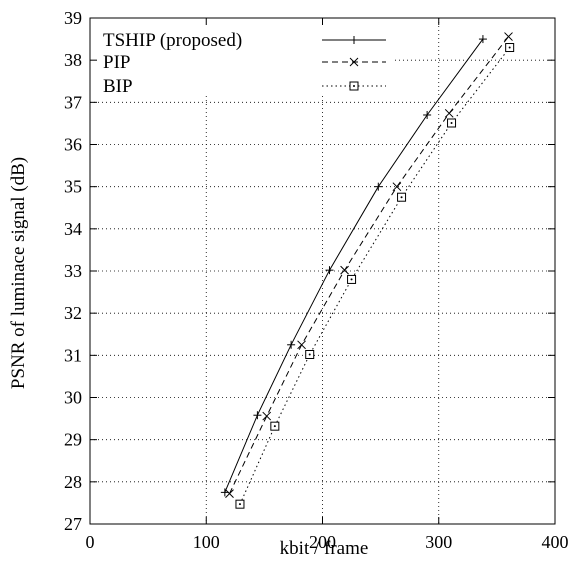 This screenshot has width=581, height=561. What do you see at coordinates (73, 229) in the screenshot?
I see `y-tick-label: 34` at bounding box center [73, 229].